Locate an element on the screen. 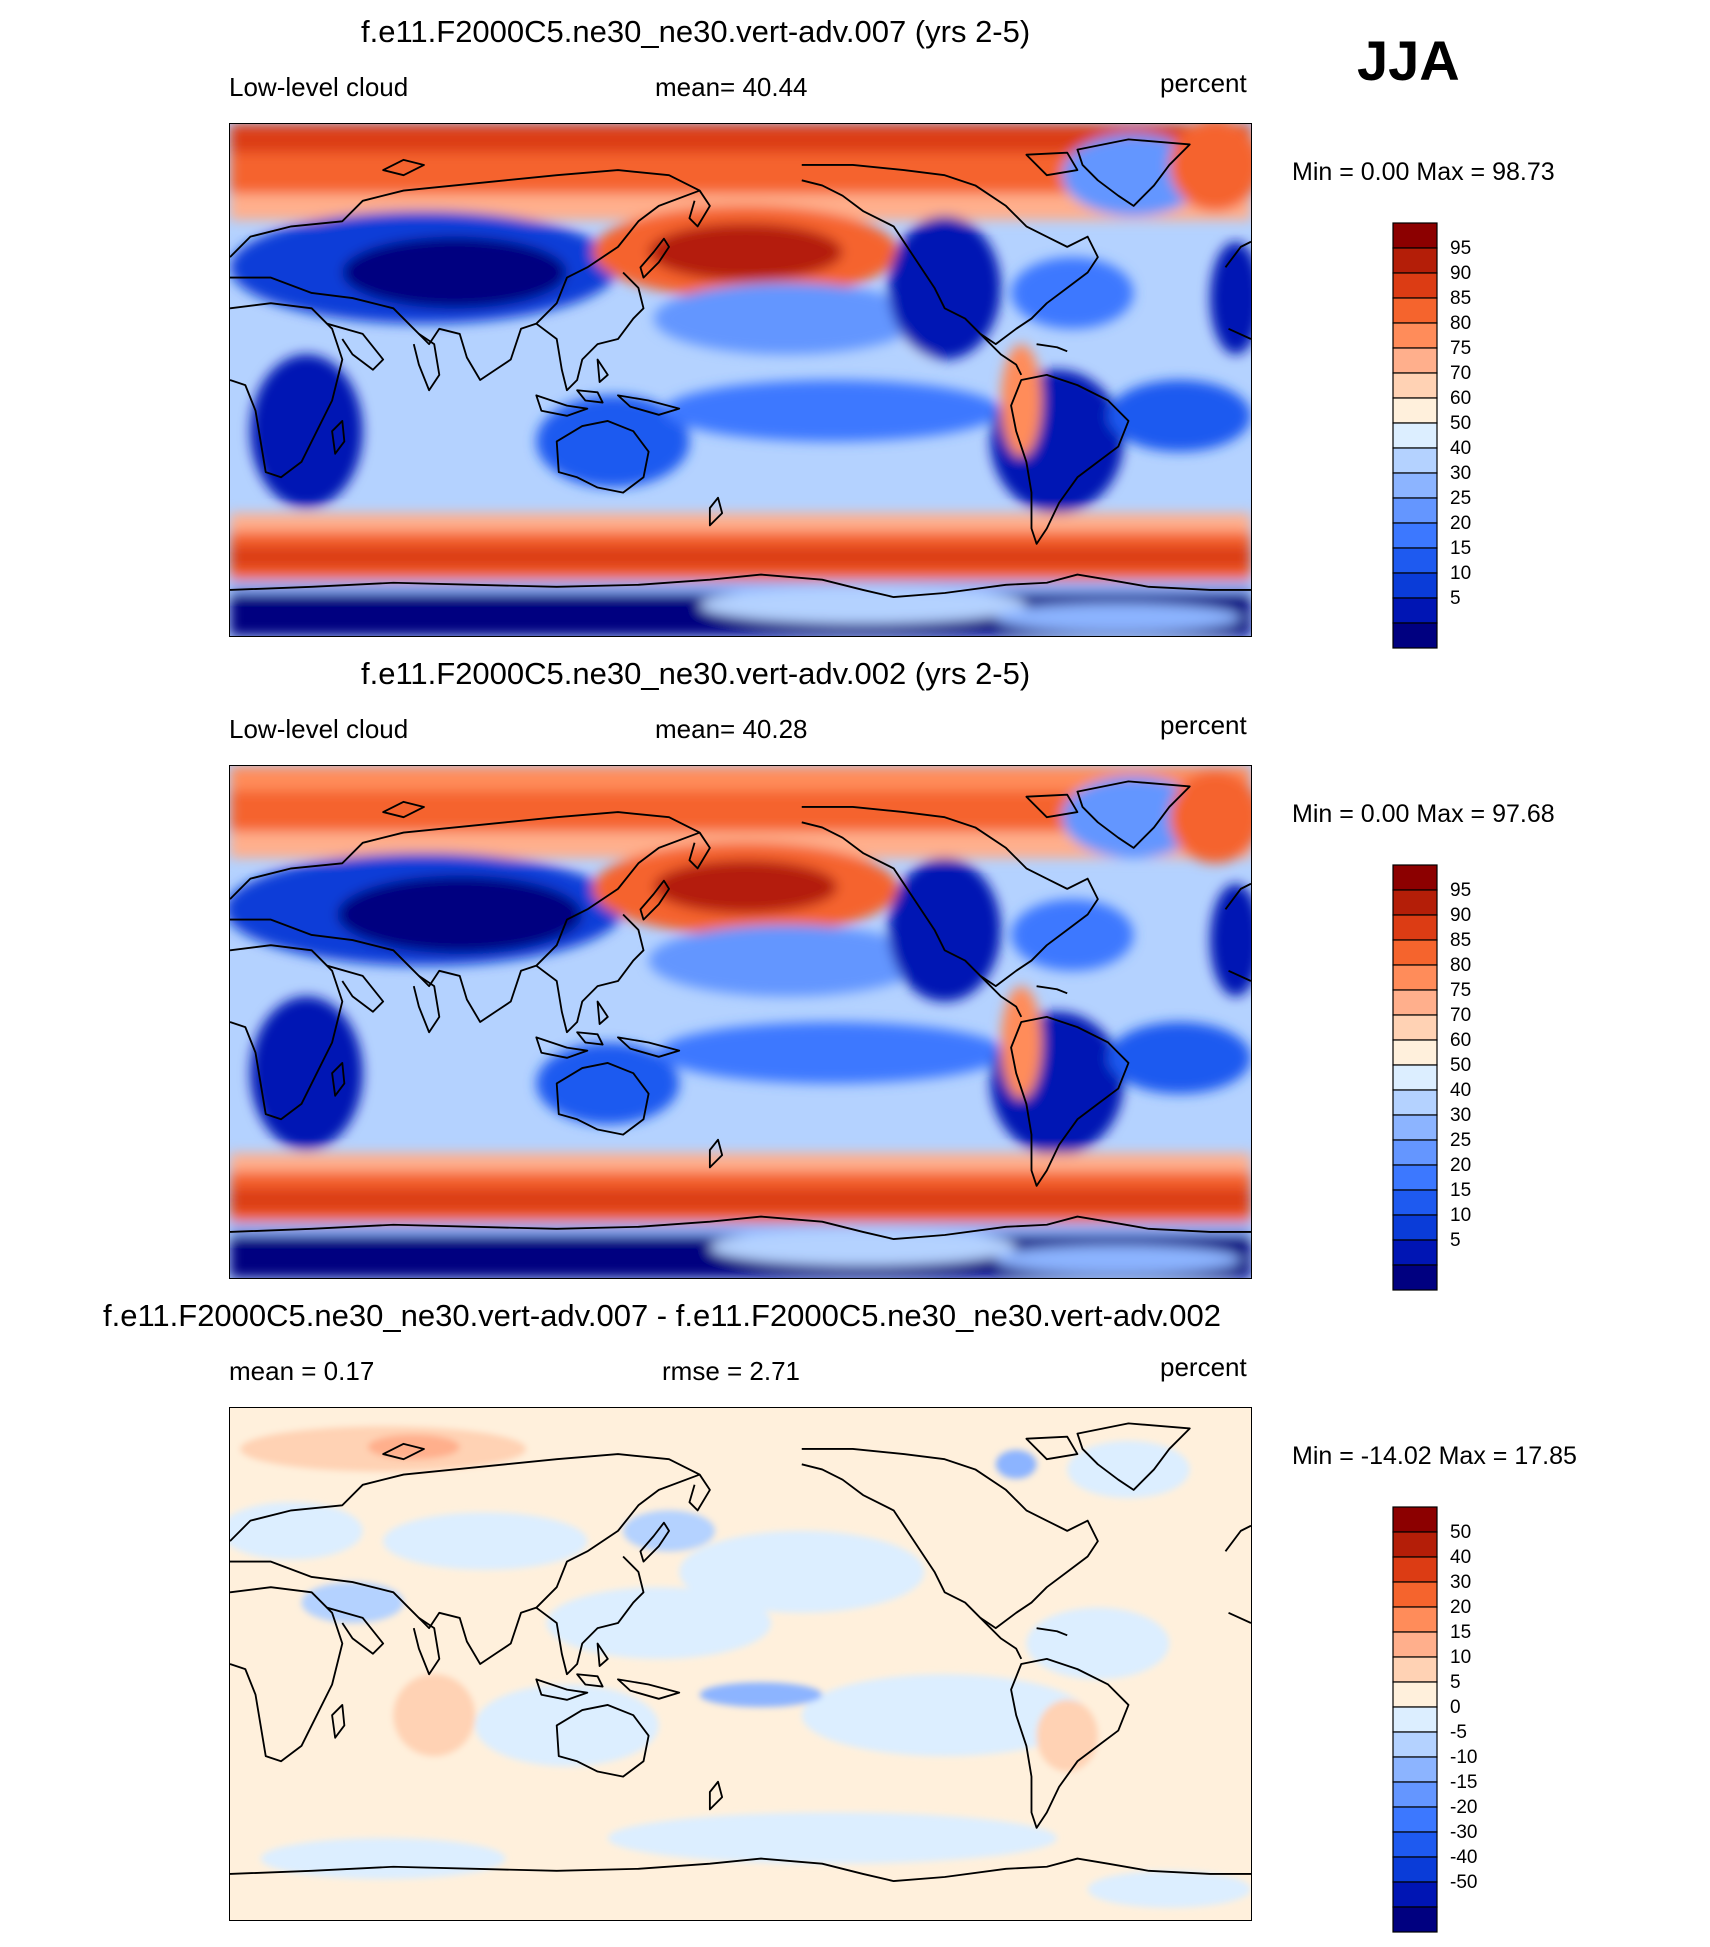  panel1-variable-label: Low-level cloud is located at coordinates (319, 87).